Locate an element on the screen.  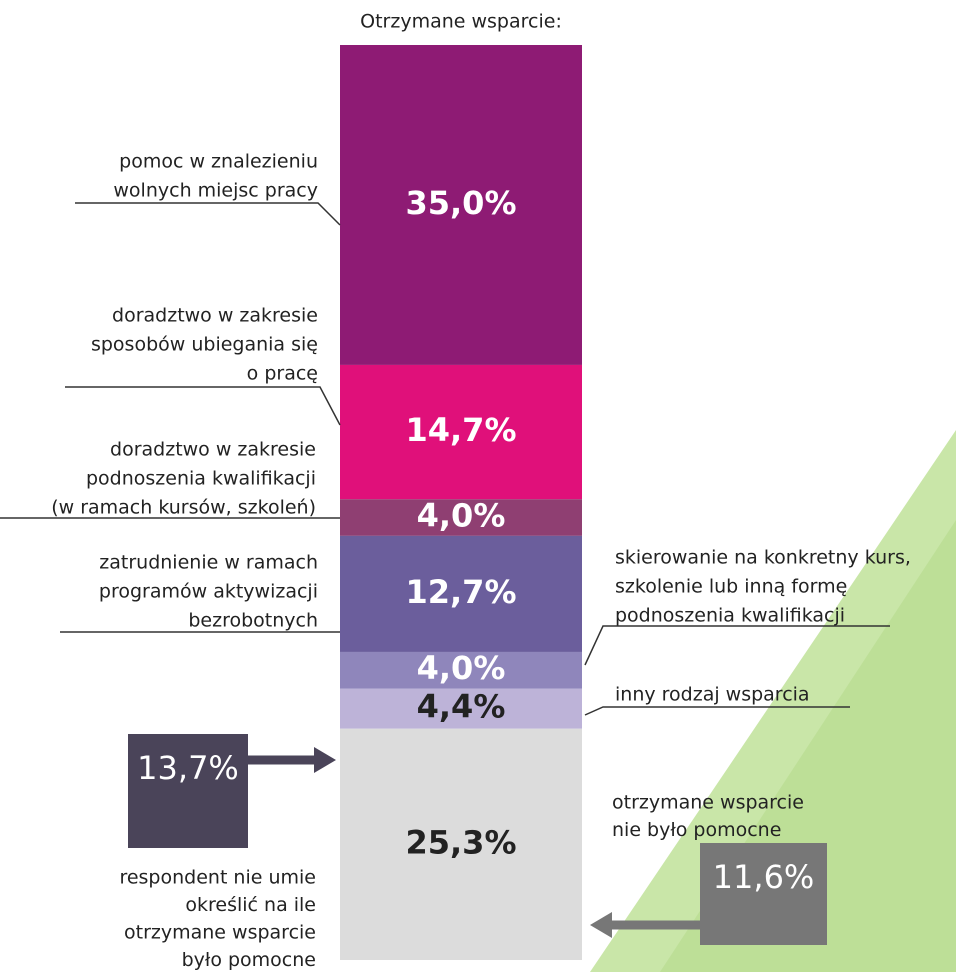
breakdown-label: było pomocne is located at coordinates (249, 960).